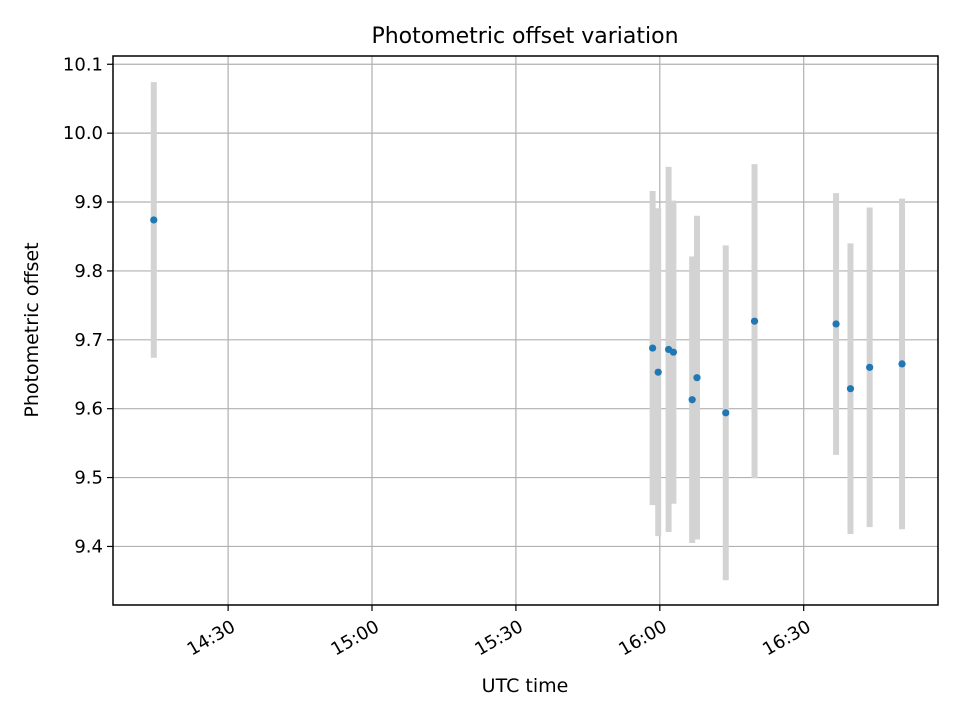 Image resolution: width=960 pixels, height=720 pixels. Describe the element at coordinates (88, 478) in the screenshot. I see `y-tick-label: 9.5` at that location.